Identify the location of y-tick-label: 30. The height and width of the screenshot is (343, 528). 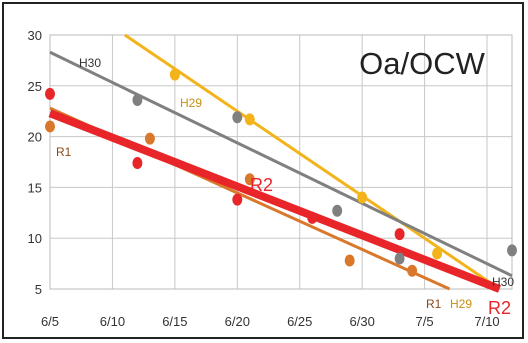
(35, 35).